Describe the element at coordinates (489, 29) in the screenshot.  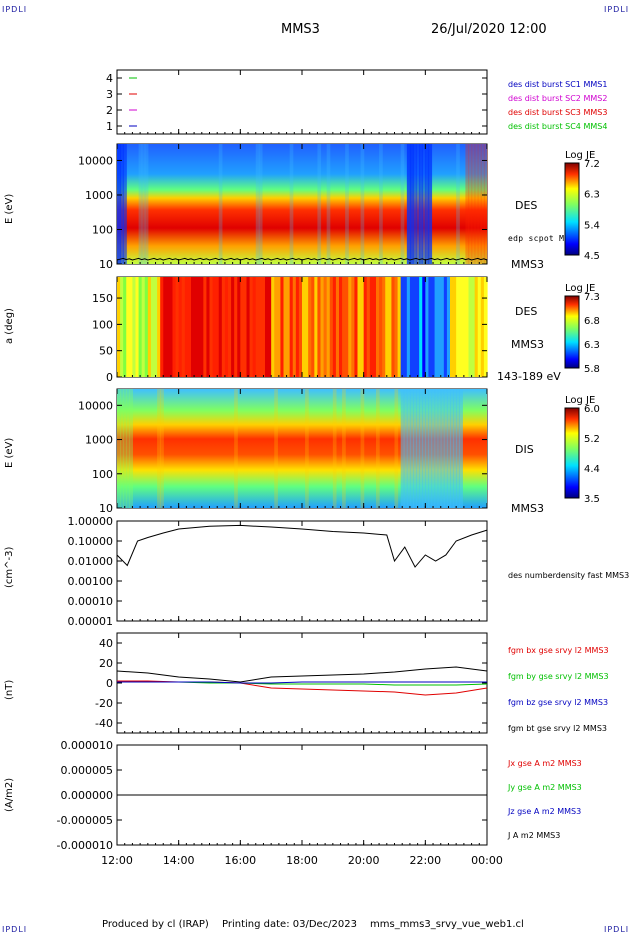
I see `datetime-title: 26/Jul/2020 12:00` at that location.